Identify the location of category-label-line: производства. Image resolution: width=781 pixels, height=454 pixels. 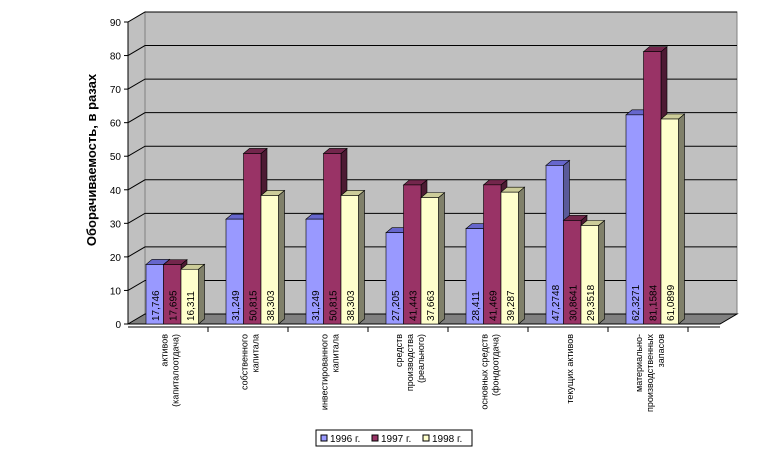
(410, 362).